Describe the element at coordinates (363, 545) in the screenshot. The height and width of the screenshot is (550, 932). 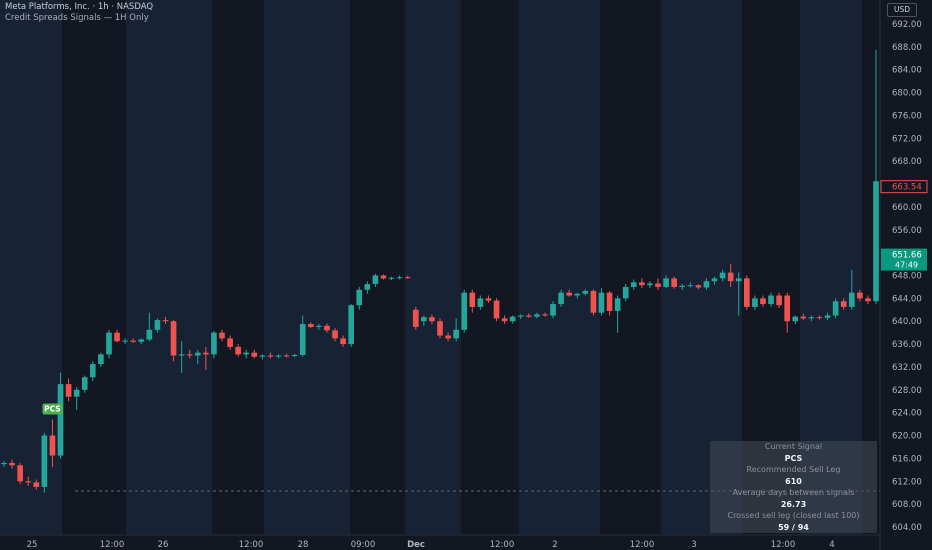
I see `time-tick-label: 09:00` at that location.